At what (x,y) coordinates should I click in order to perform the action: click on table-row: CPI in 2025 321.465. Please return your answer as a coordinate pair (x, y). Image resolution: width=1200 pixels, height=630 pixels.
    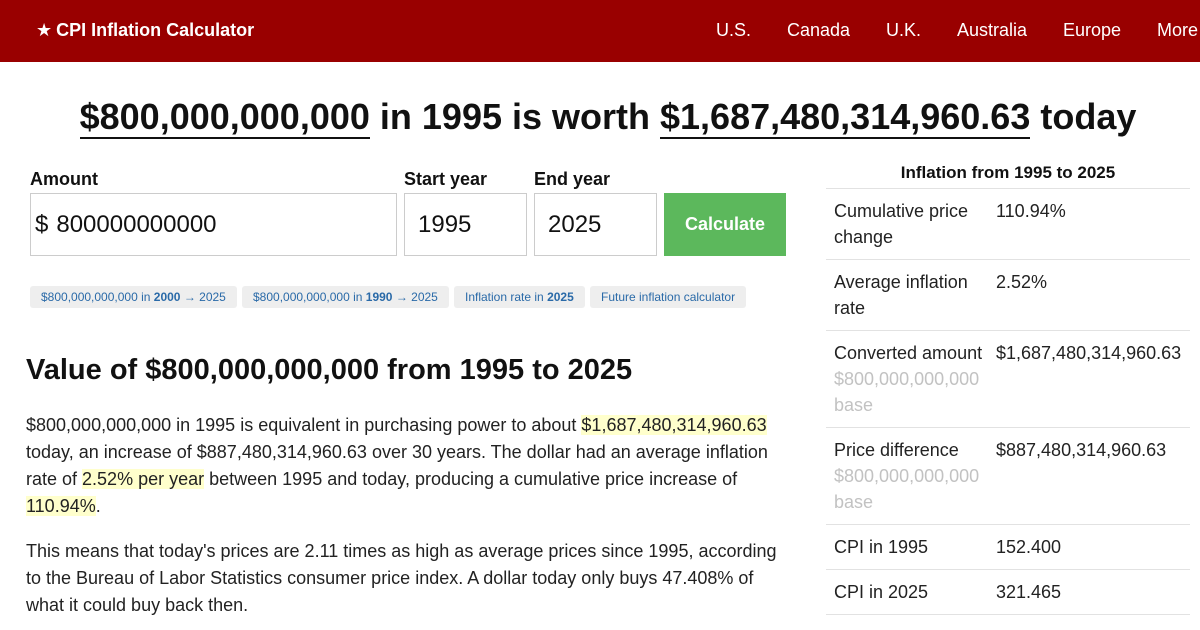
    Looking at the image, I should click on (1008, 592).